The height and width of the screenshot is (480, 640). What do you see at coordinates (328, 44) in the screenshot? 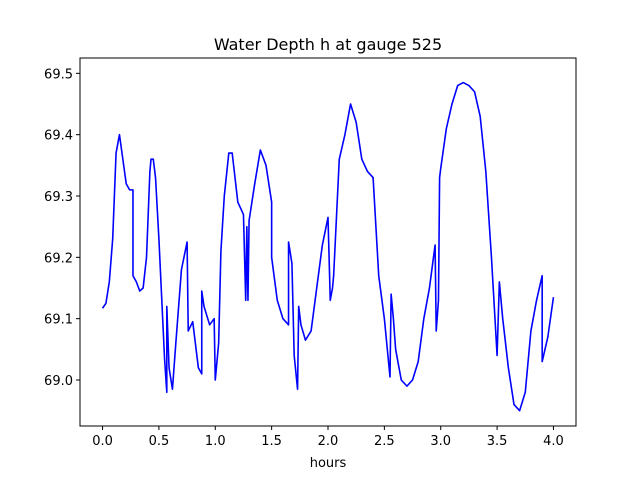
I see `chart-title: Water Depth h at gauge 525` at bounding box center [328, 44].